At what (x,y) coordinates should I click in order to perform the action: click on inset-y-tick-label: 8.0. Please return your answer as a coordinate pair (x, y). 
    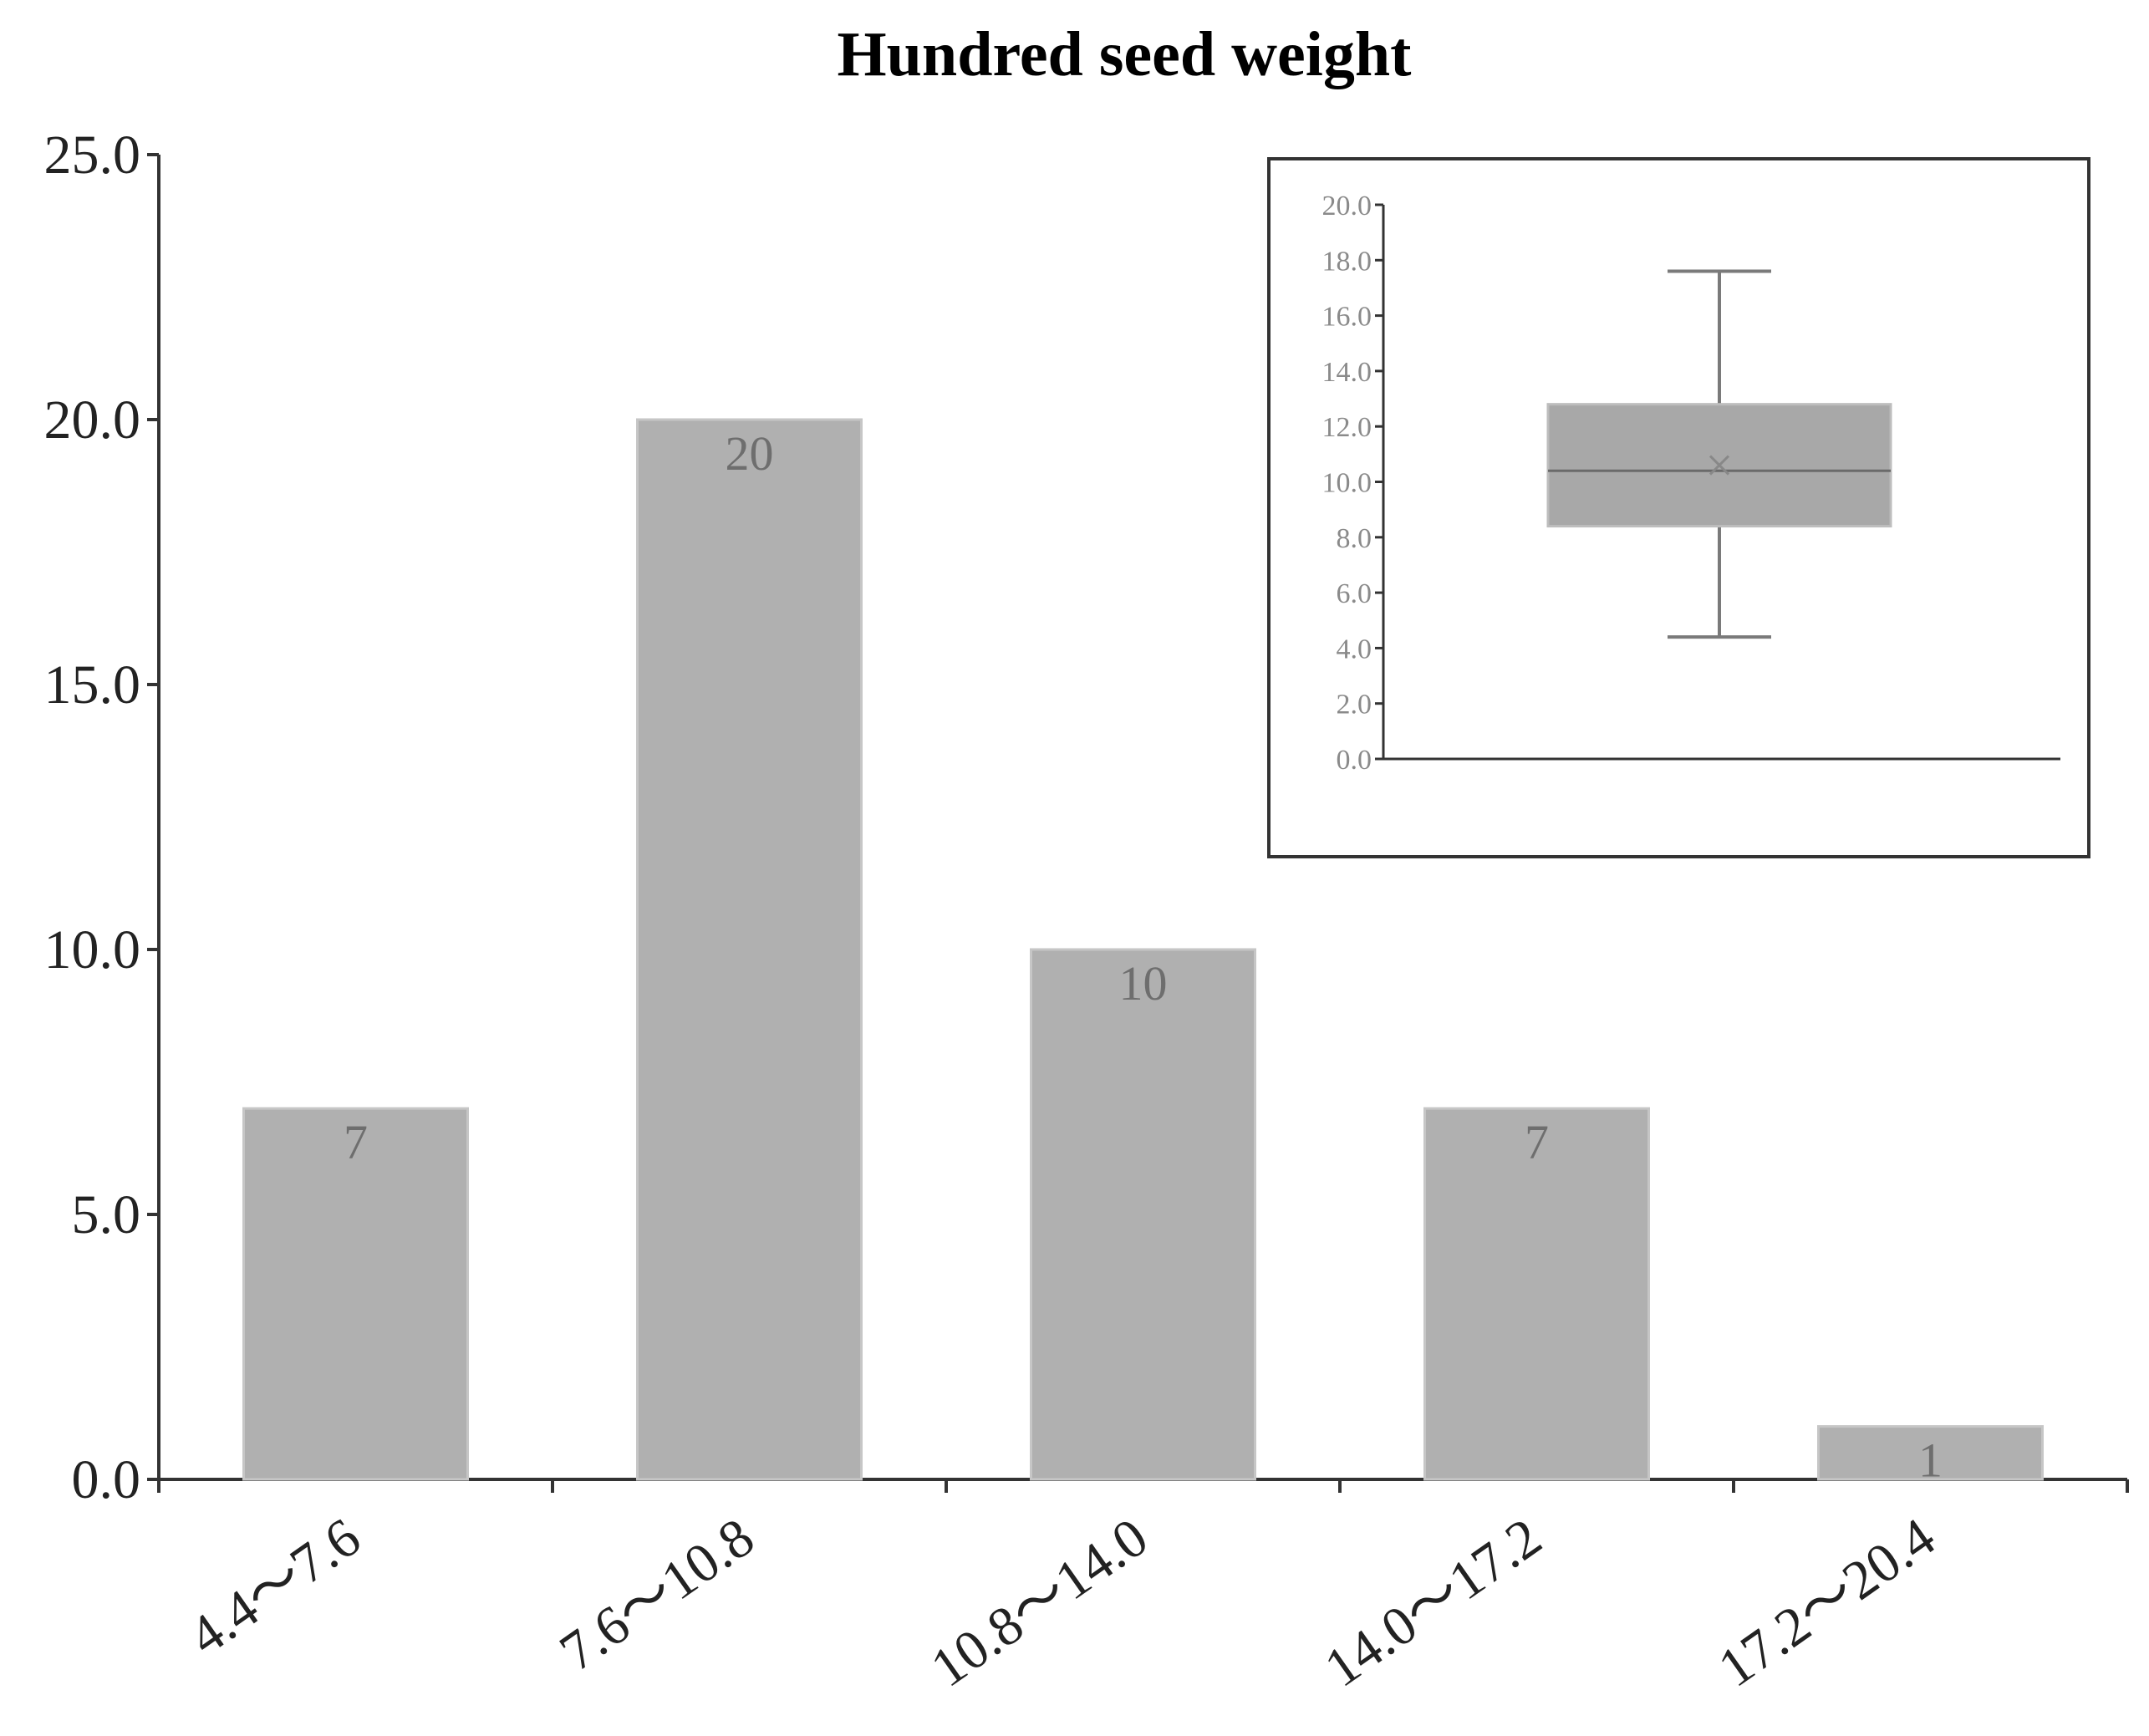
    Looking at the image, I should click on (1354, 538).